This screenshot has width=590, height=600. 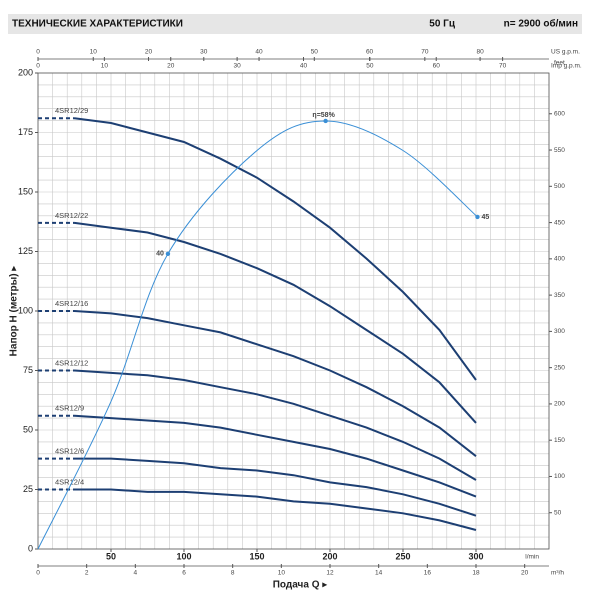 I want to click on y-tick-label: 125, so click(x=25, y=251).